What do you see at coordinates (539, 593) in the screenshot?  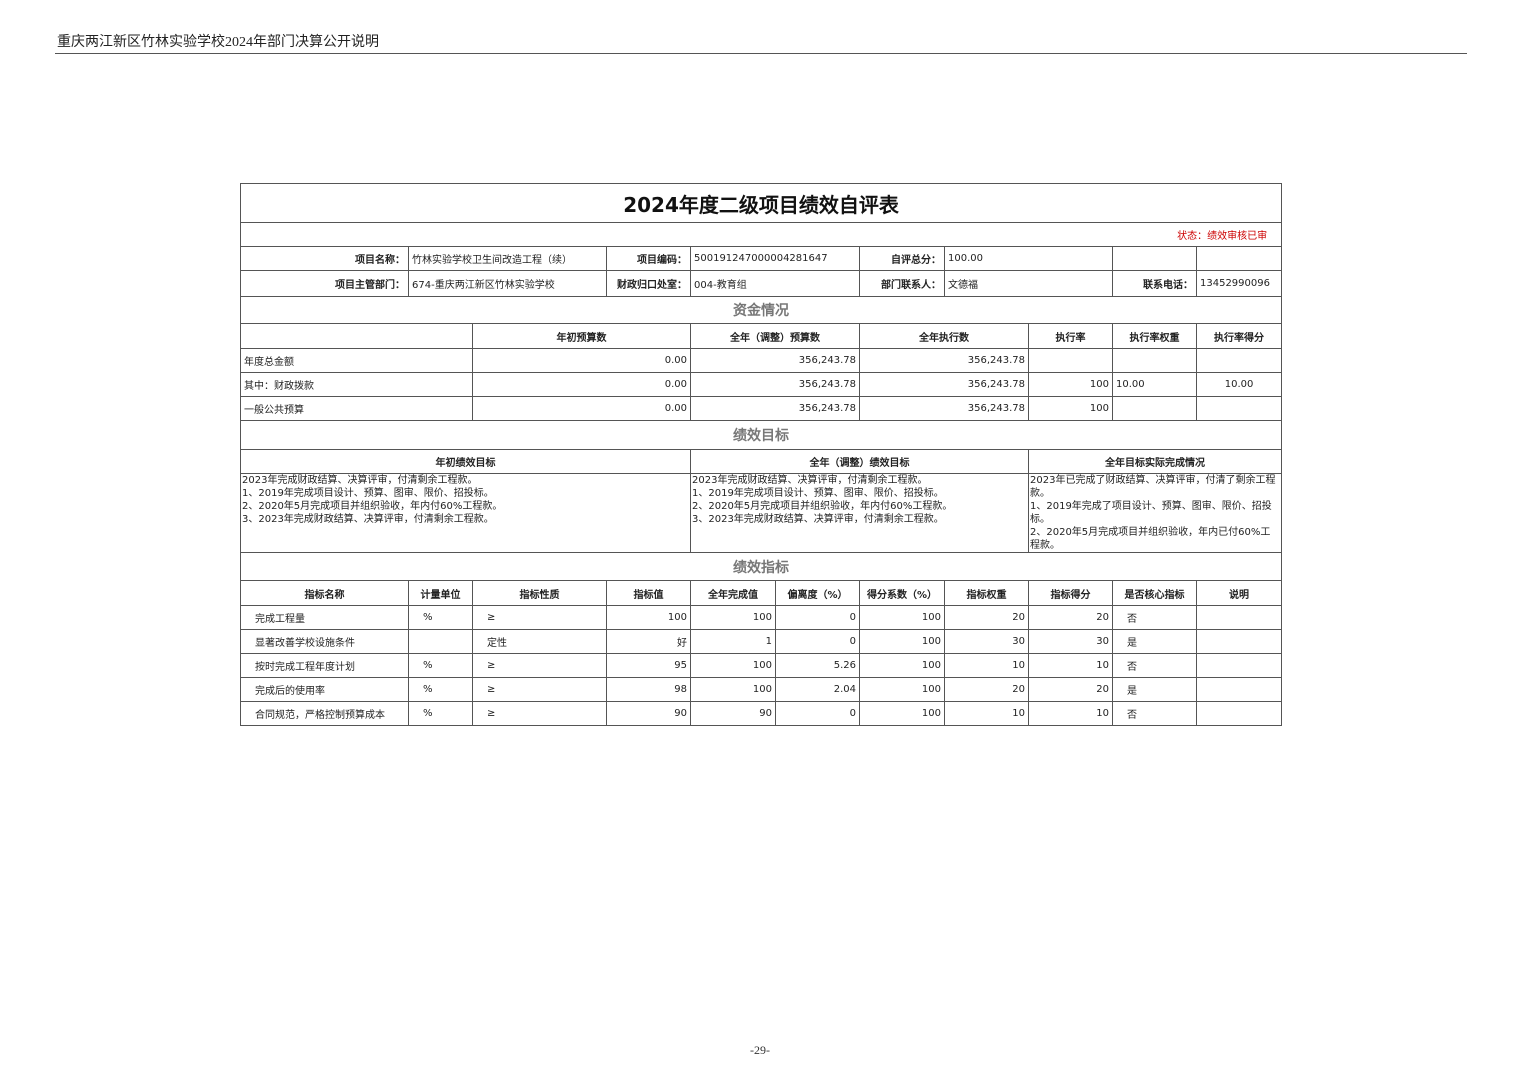 I see `column-header: 指标性质` at bounding box center [539, 593].